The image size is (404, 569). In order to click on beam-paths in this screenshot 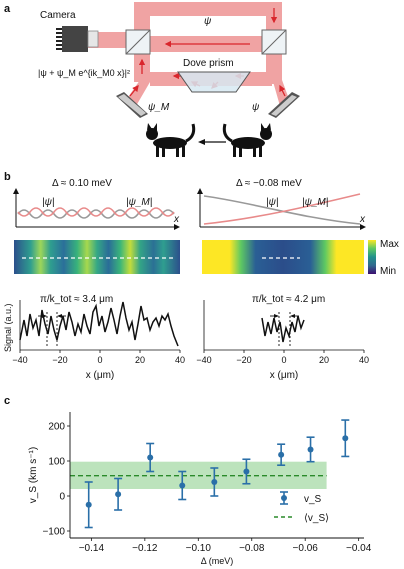, I will do `click(188, 54)`.